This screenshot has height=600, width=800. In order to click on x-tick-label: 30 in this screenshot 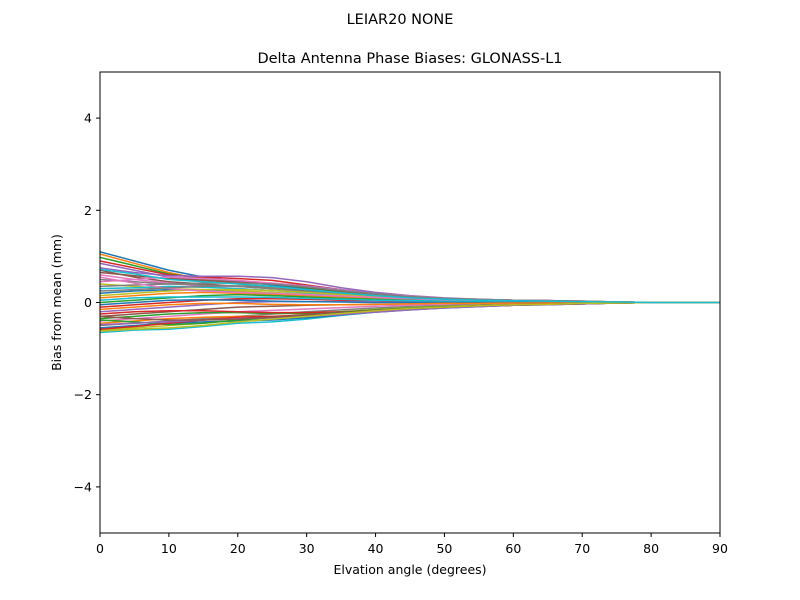, I will do `click(307, 548)`.